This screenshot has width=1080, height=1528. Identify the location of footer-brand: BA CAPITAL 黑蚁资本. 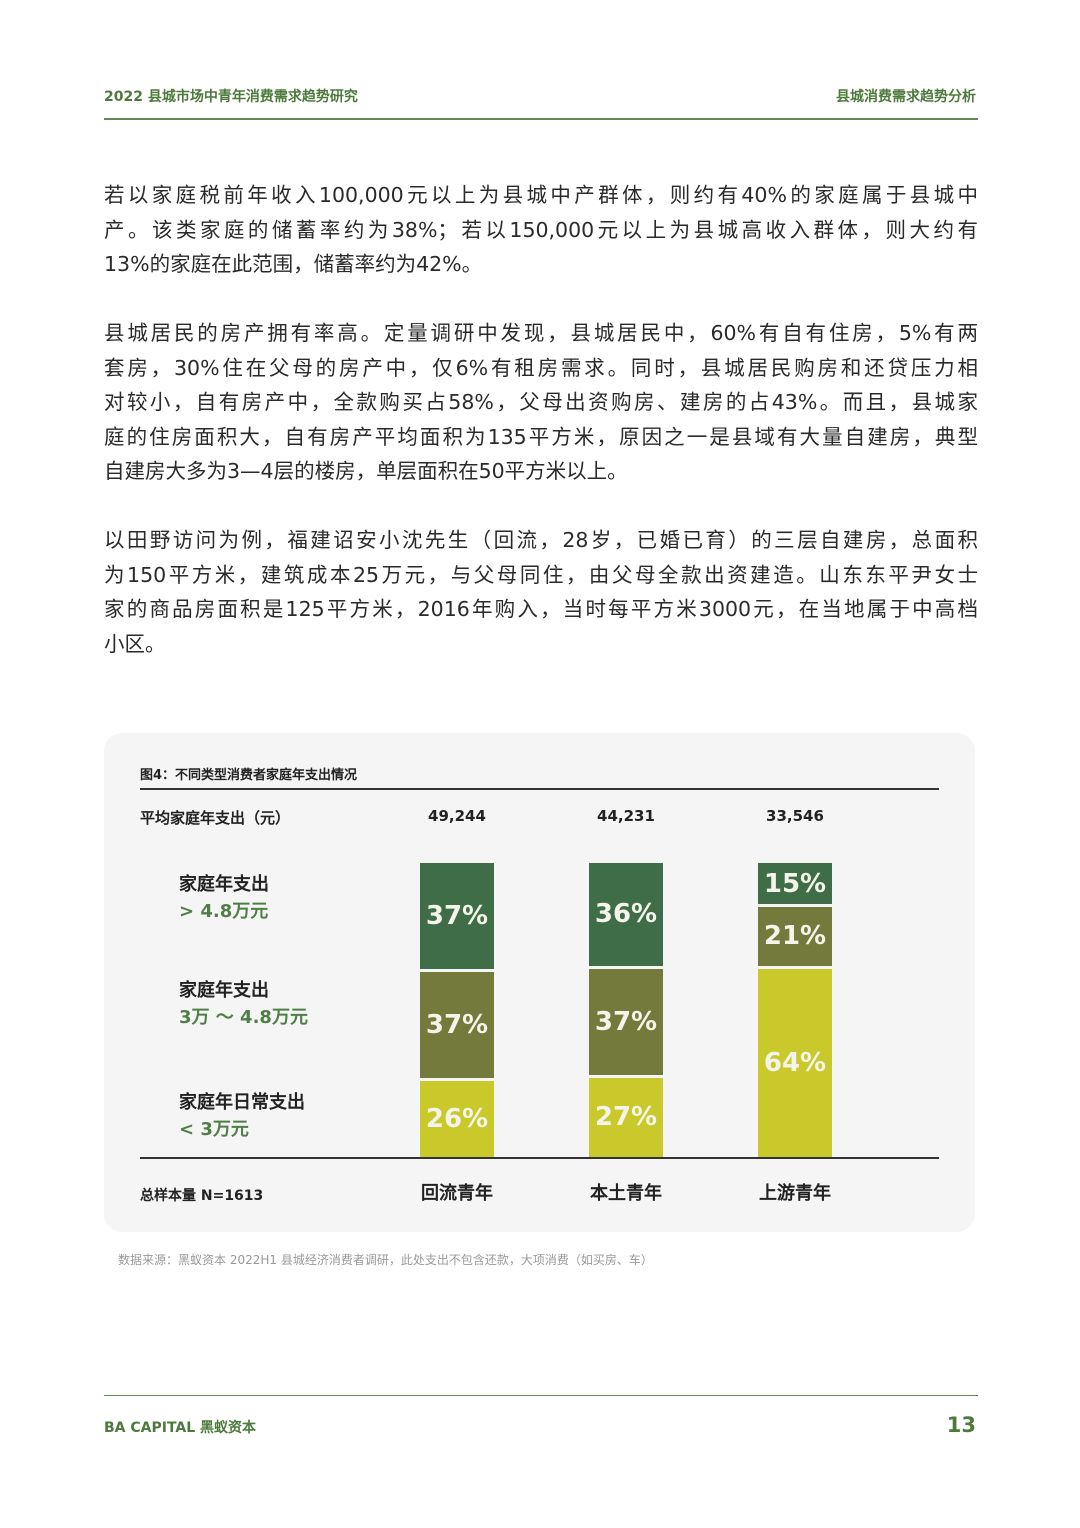
(180, 1428).